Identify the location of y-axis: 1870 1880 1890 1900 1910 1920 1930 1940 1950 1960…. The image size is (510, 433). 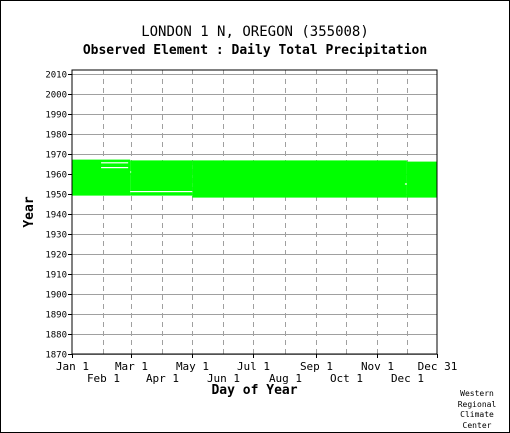
(58, 216).